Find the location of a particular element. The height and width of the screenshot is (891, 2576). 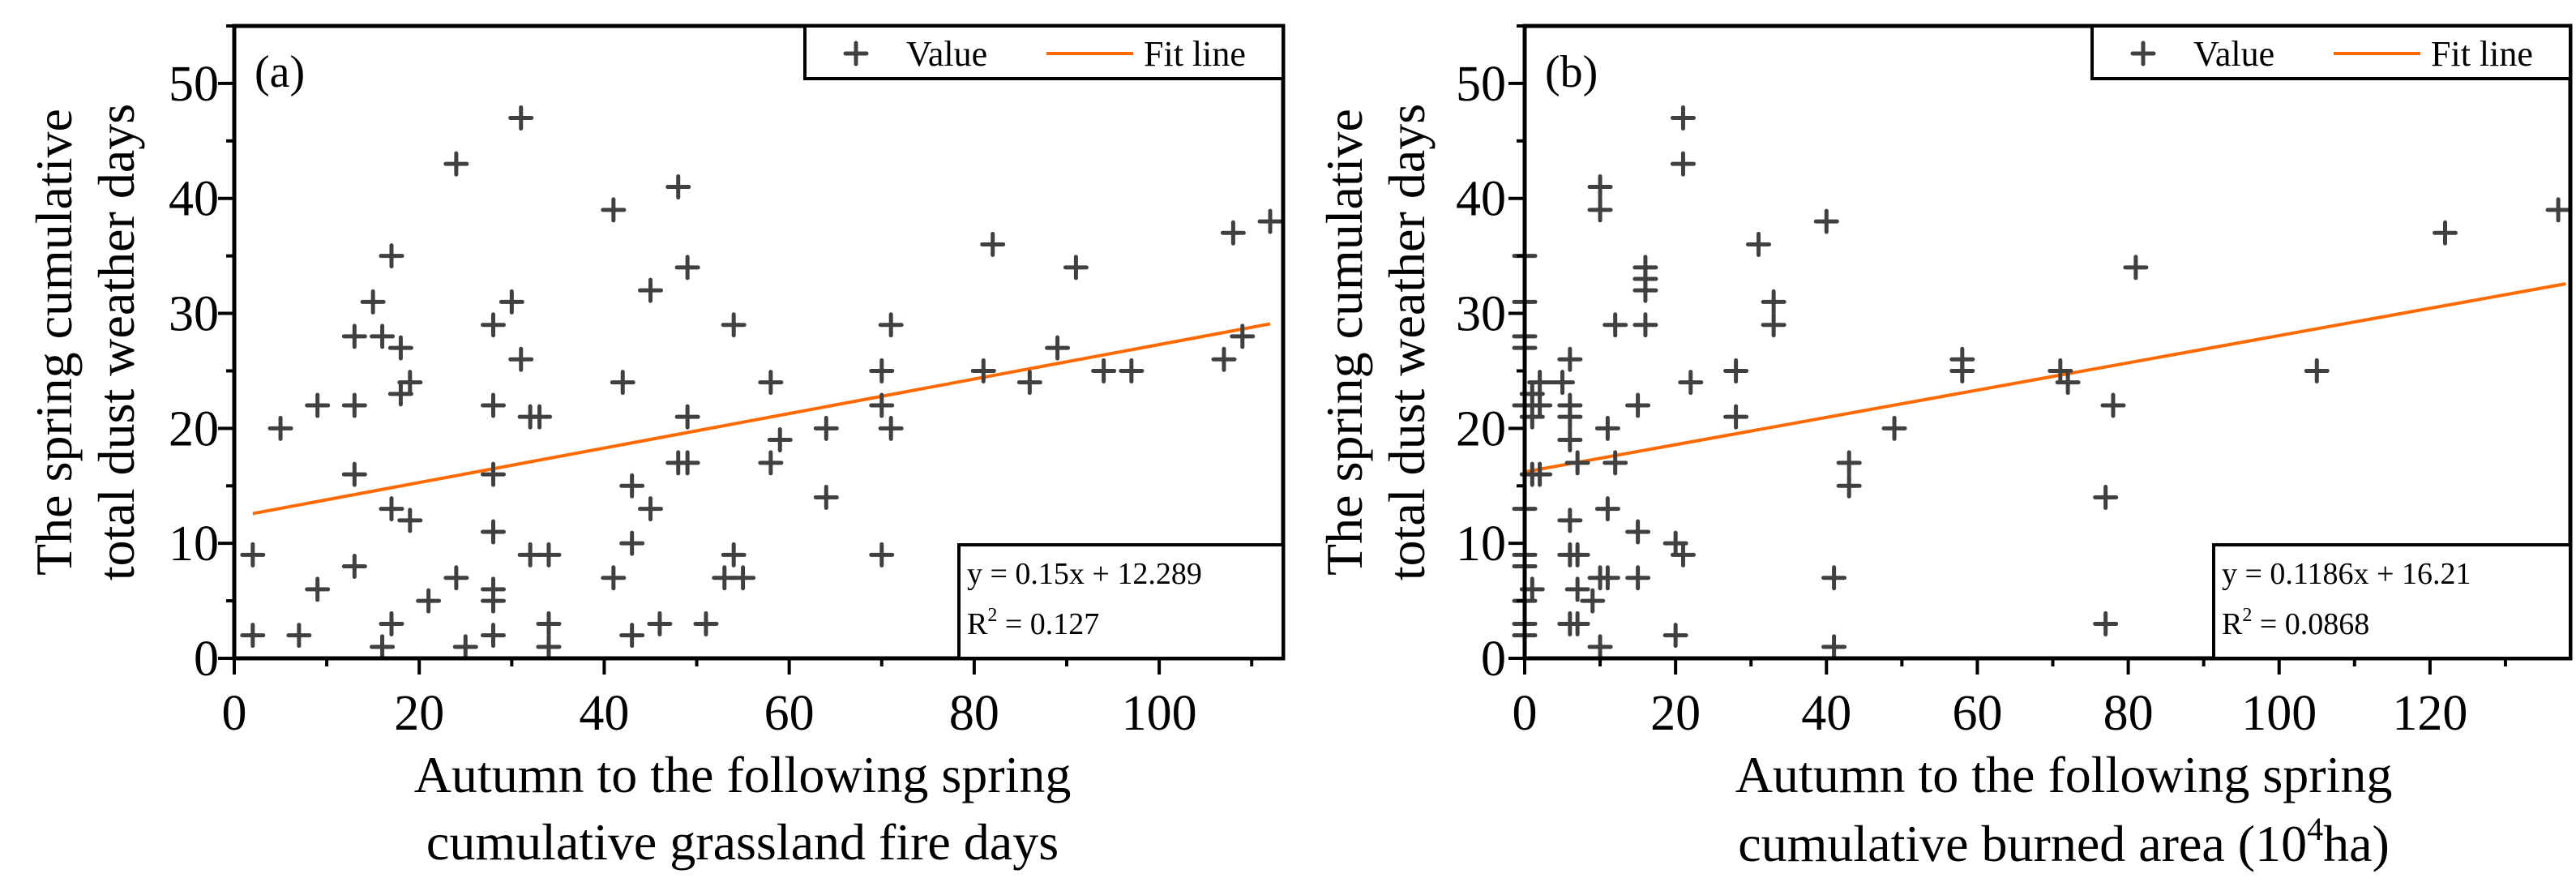

r-squared: R2 = 0.0868 is located at coordinates (2295, 623).